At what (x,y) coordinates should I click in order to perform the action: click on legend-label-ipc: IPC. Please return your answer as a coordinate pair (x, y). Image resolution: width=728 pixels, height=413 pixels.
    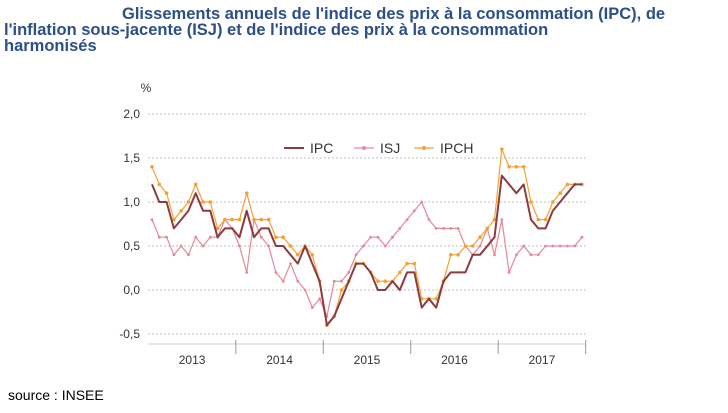
    Looking at the image, I should click on (321, 148).